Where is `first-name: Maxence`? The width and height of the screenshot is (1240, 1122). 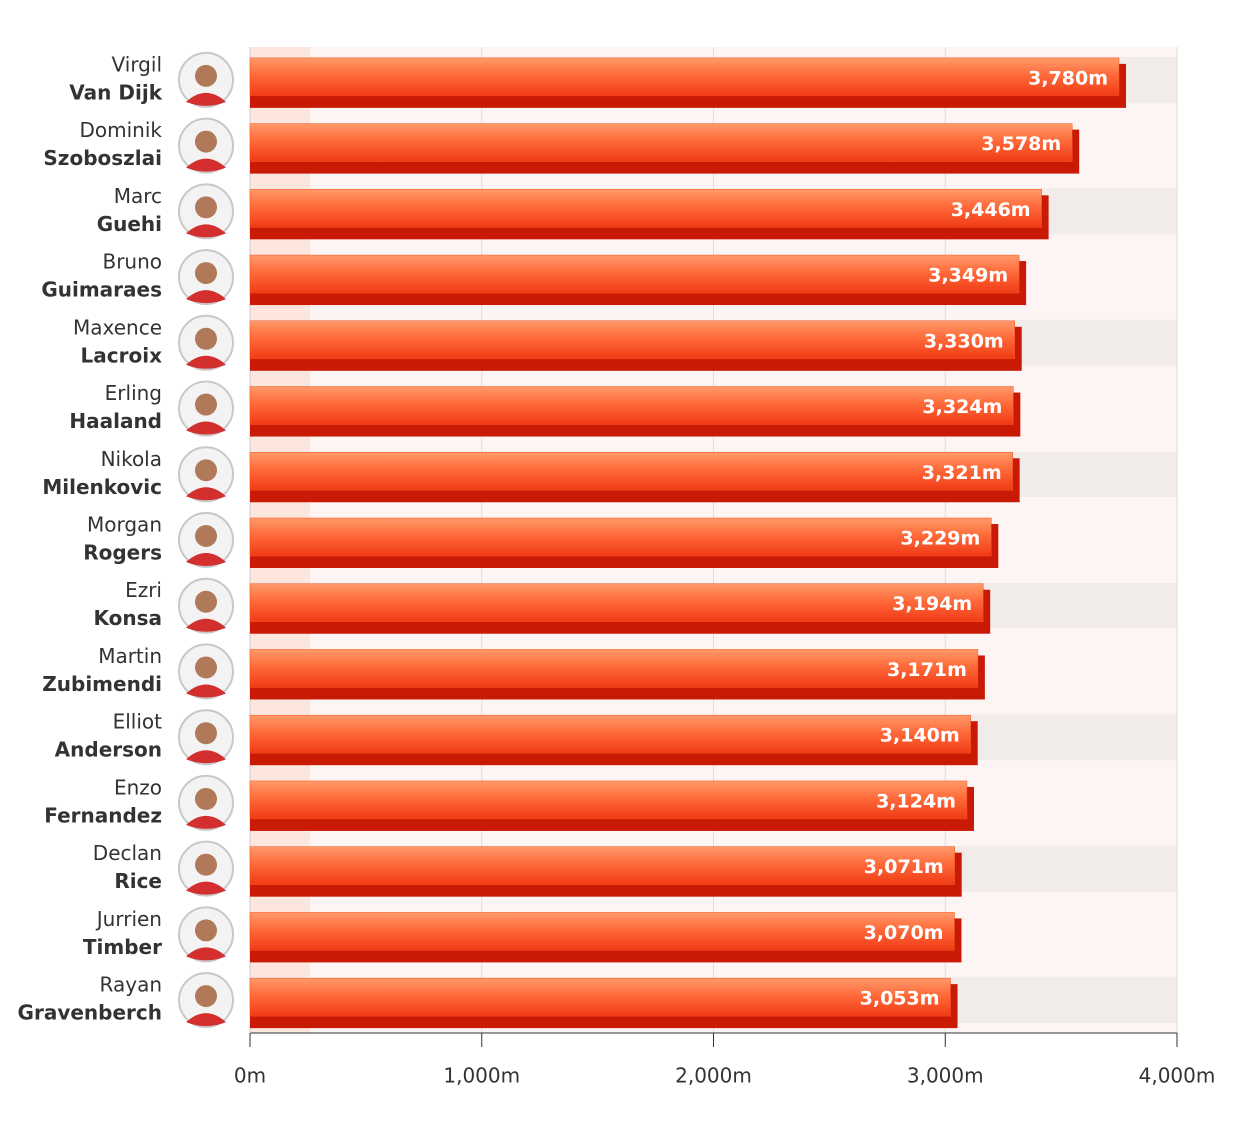 first-name: Maxence is located at coordinates (117, 327).